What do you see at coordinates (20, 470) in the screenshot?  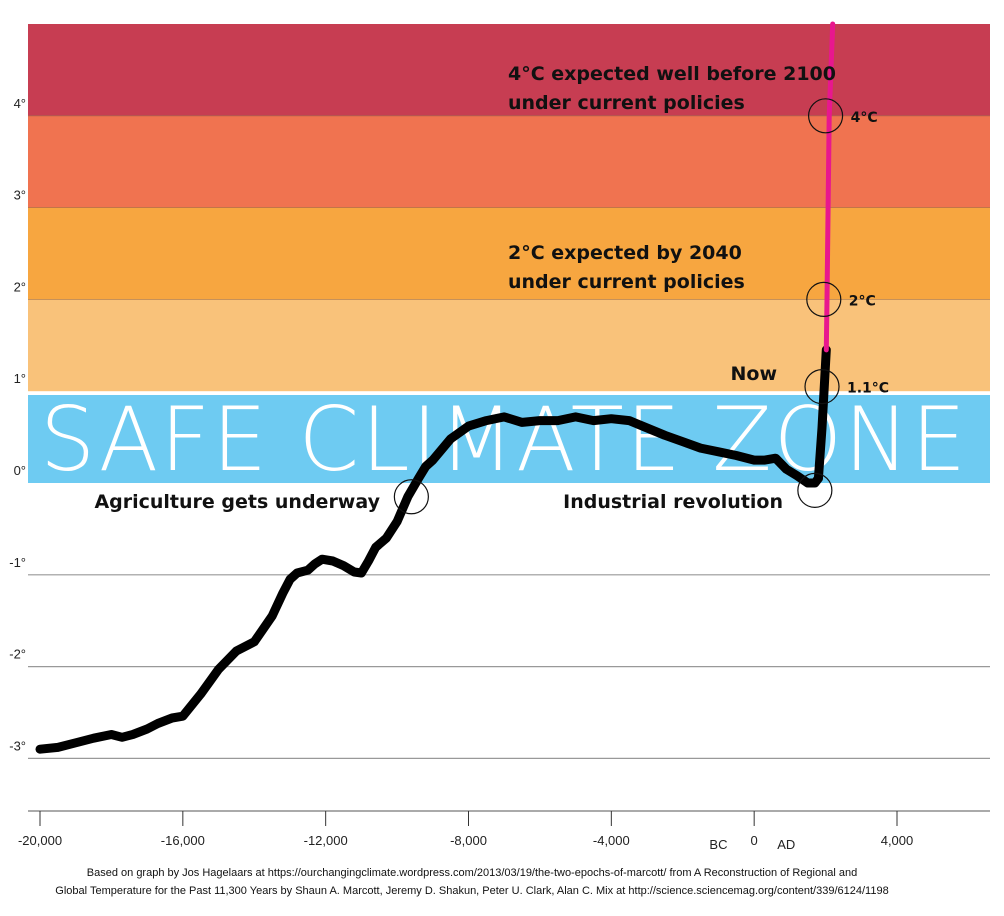 I see `y-tick-label: 0°` at bounding box center [20, 470].